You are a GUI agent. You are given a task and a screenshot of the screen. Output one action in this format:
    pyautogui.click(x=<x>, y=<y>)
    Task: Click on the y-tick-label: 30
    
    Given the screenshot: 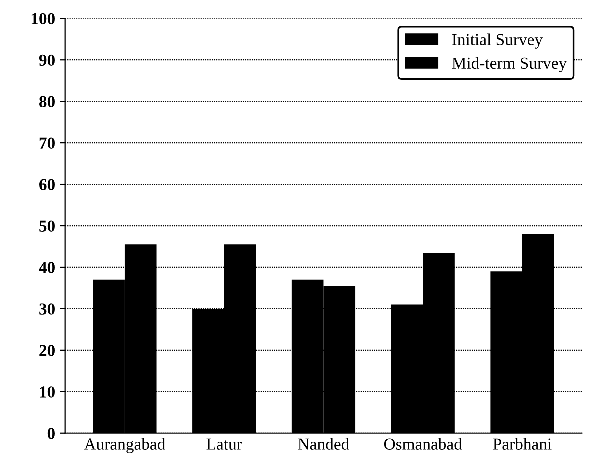 What is the action you would take?
    pyautogui.click(x=47, y=309)
    